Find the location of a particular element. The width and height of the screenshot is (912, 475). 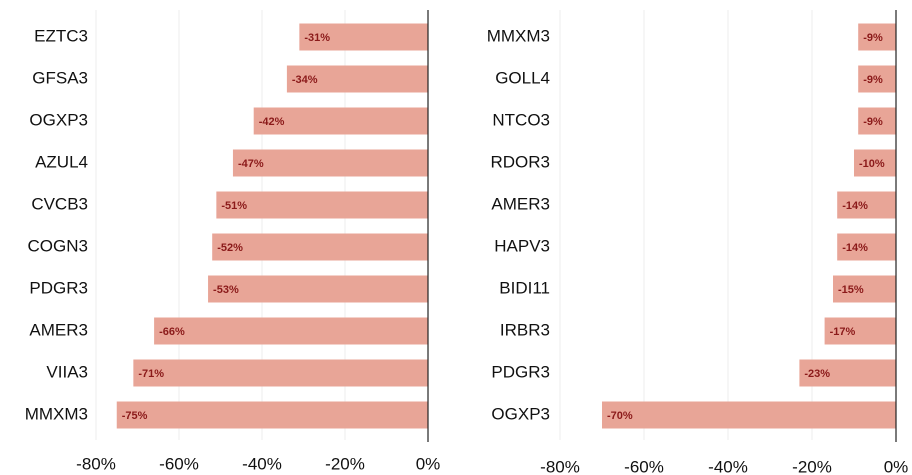

category-label: NTCO3 is located at coordinates (521, 119).